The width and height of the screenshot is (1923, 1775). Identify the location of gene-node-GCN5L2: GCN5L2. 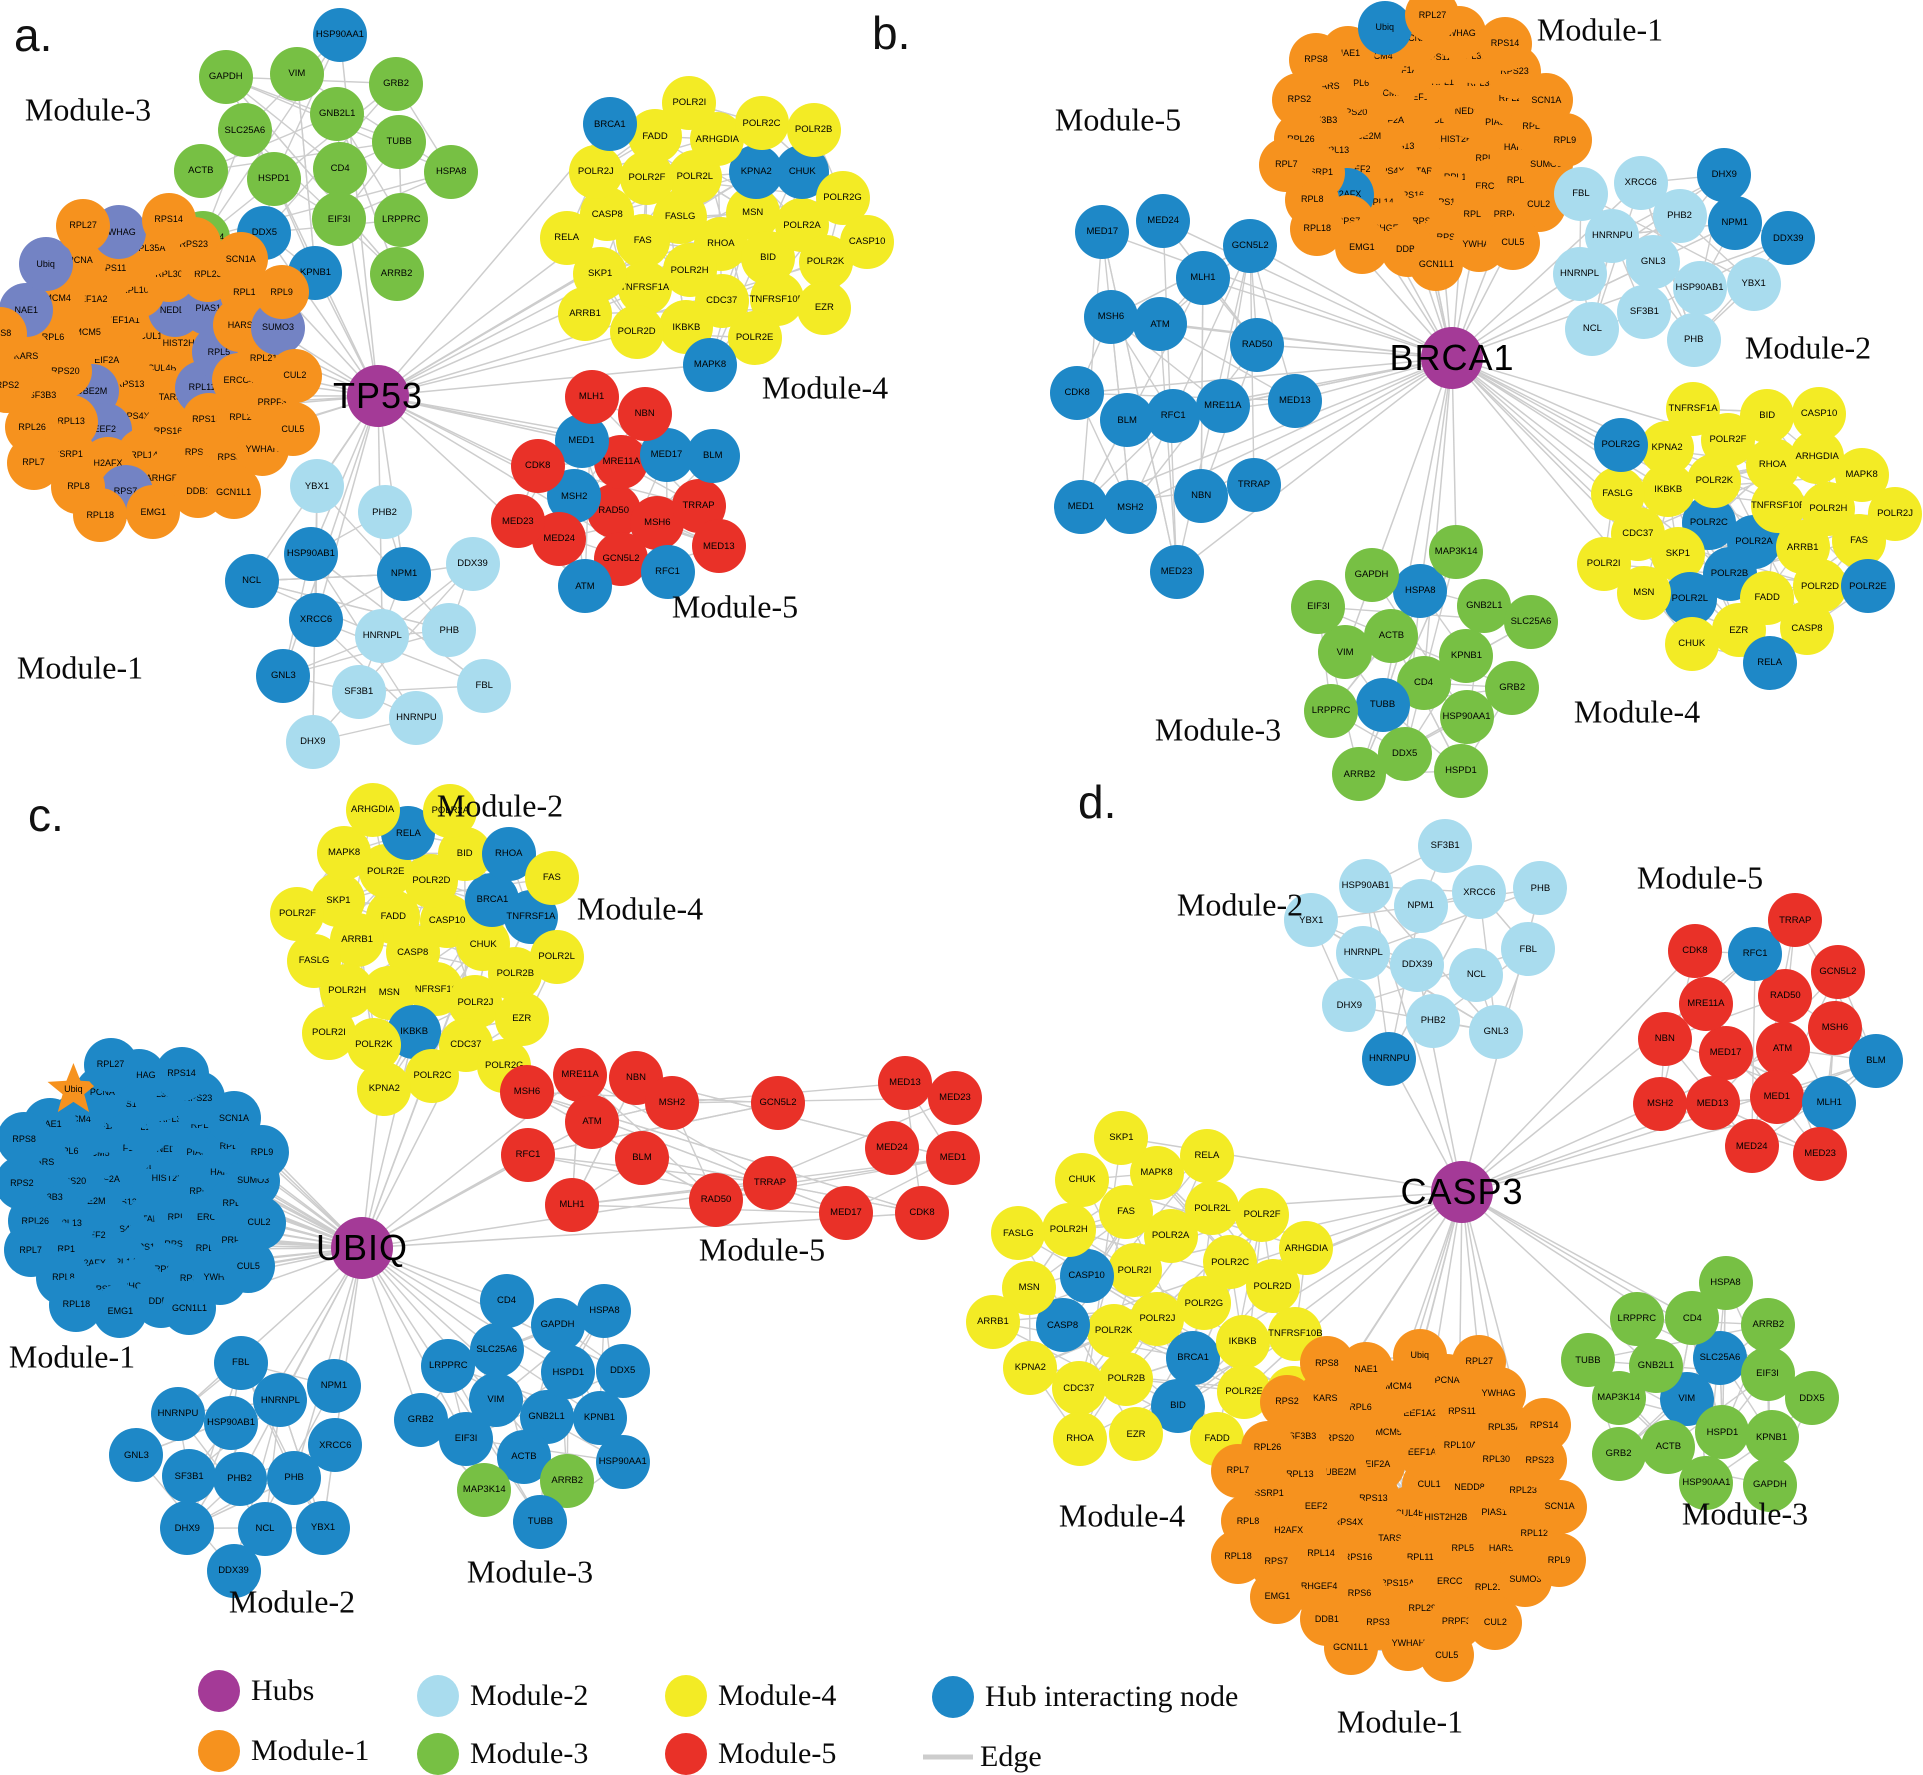
(1250, 245).